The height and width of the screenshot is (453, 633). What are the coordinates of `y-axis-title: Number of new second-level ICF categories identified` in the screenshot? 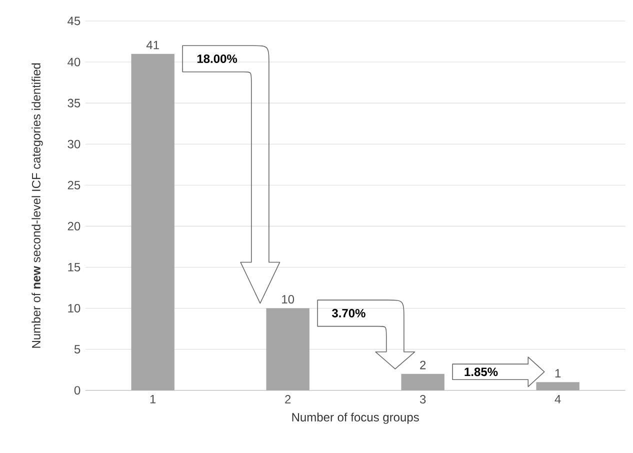 It's located at (37, 205).